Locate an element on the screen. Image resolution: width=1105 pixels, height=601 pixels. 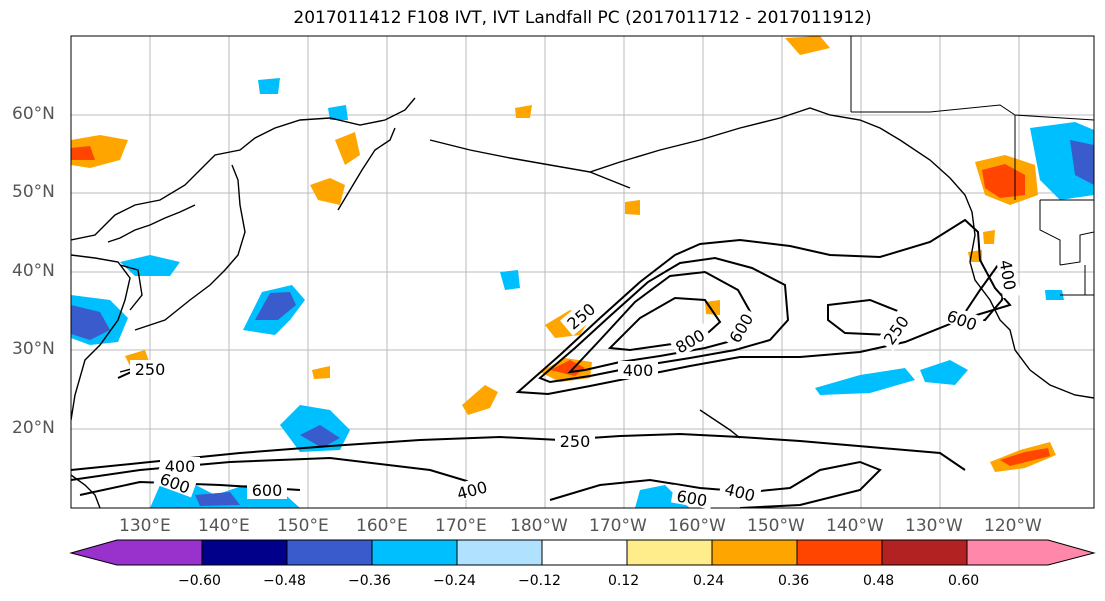
lon-label: 130°E is located at coordinates (145, 526).